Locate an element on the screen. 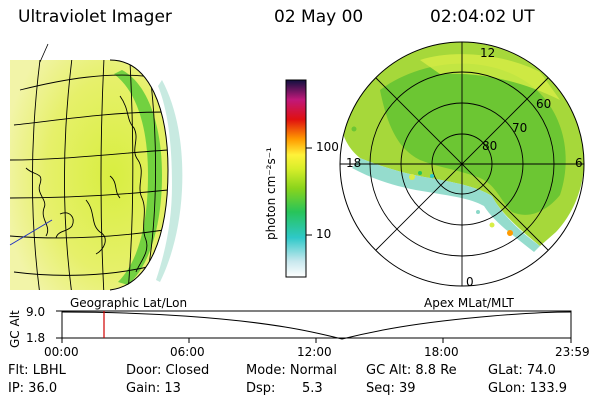 This screenshot has width=600, height=400. intensity-colorbar is located at coordinates (298, 178).